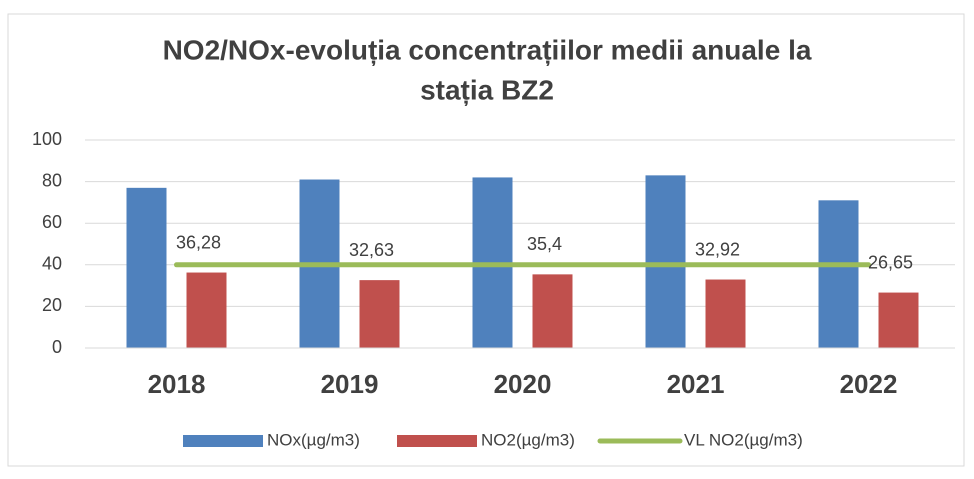 The image size is (974, 479). Describe the element at coordinates (523, 384) in the screenshot. I see `x-tick-label: 2020` at that location.